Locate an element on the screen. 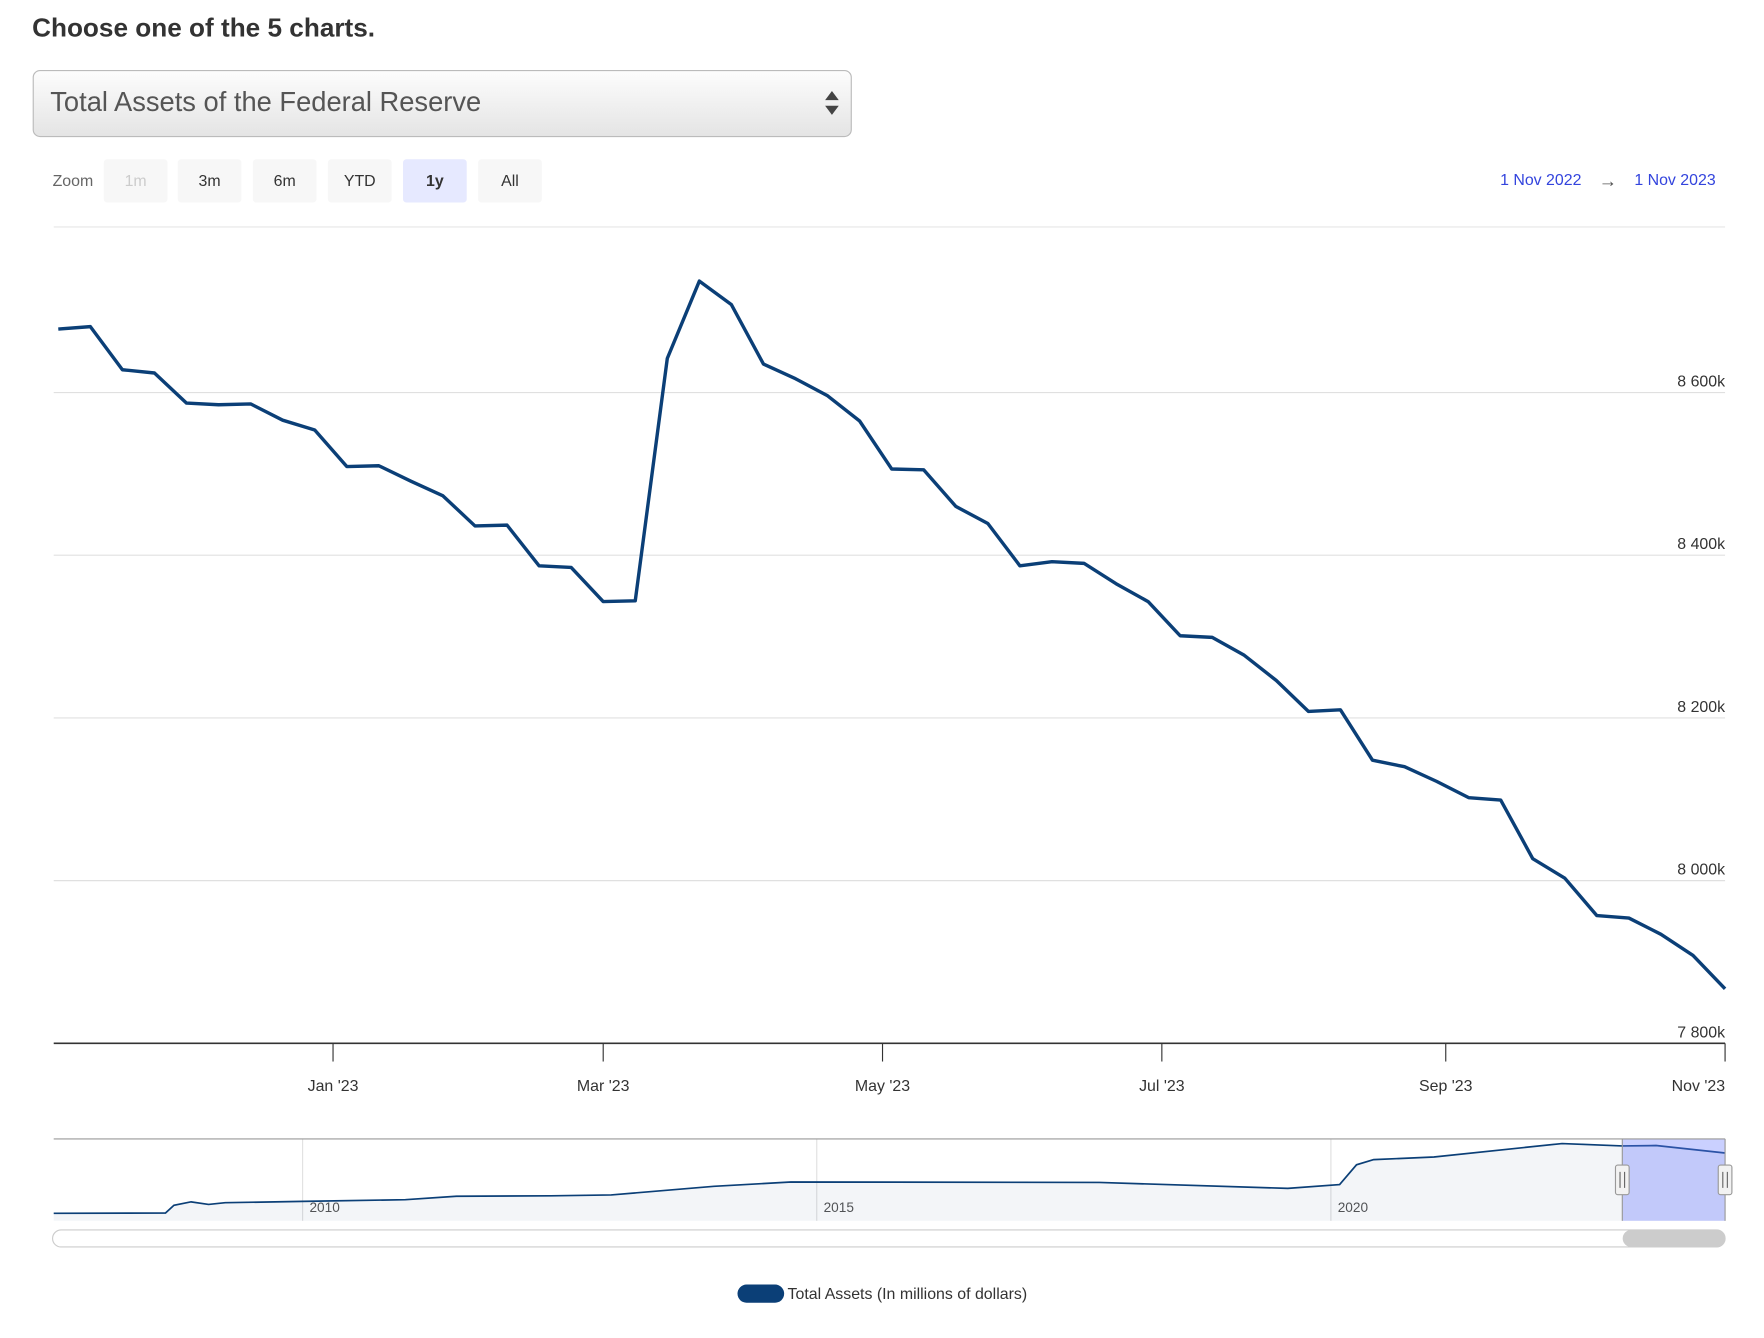 Image resolution: width=1764 pixels, height=1338 pixels. x-tick-label: Sep '23 is located at coordinates (1446, 1086).